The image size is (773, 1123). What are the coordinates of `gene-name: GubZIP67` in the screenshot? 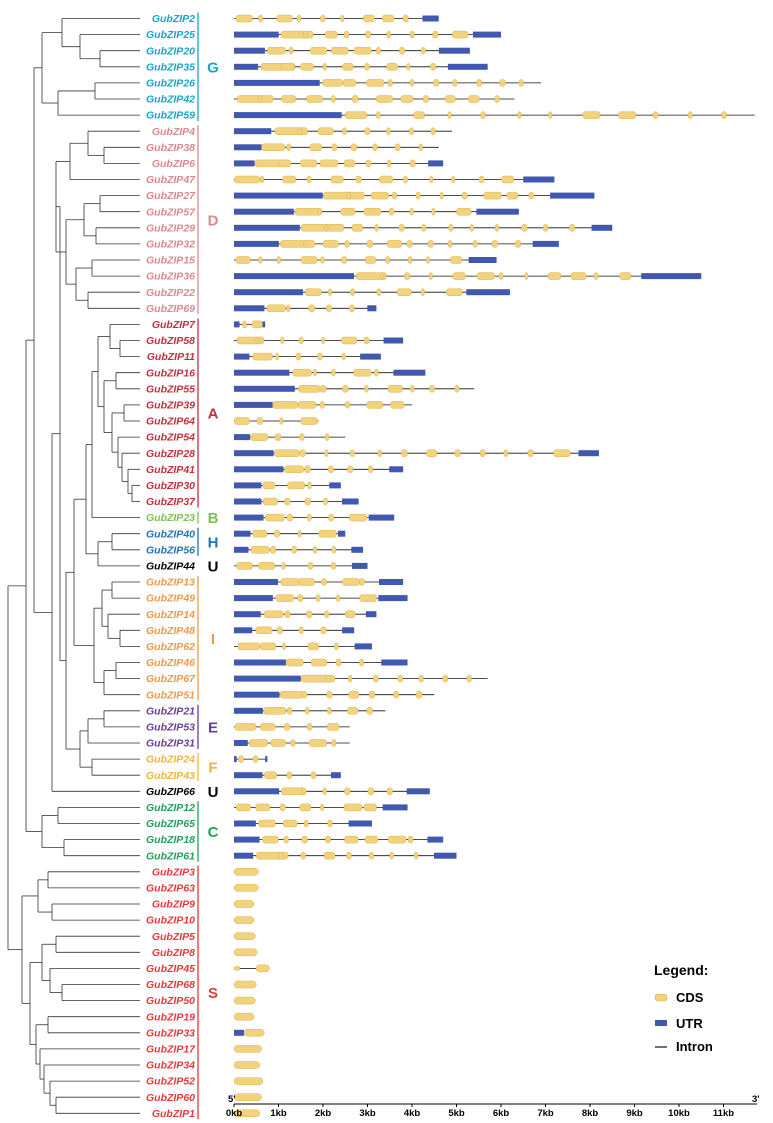 It's located at (171, 679).